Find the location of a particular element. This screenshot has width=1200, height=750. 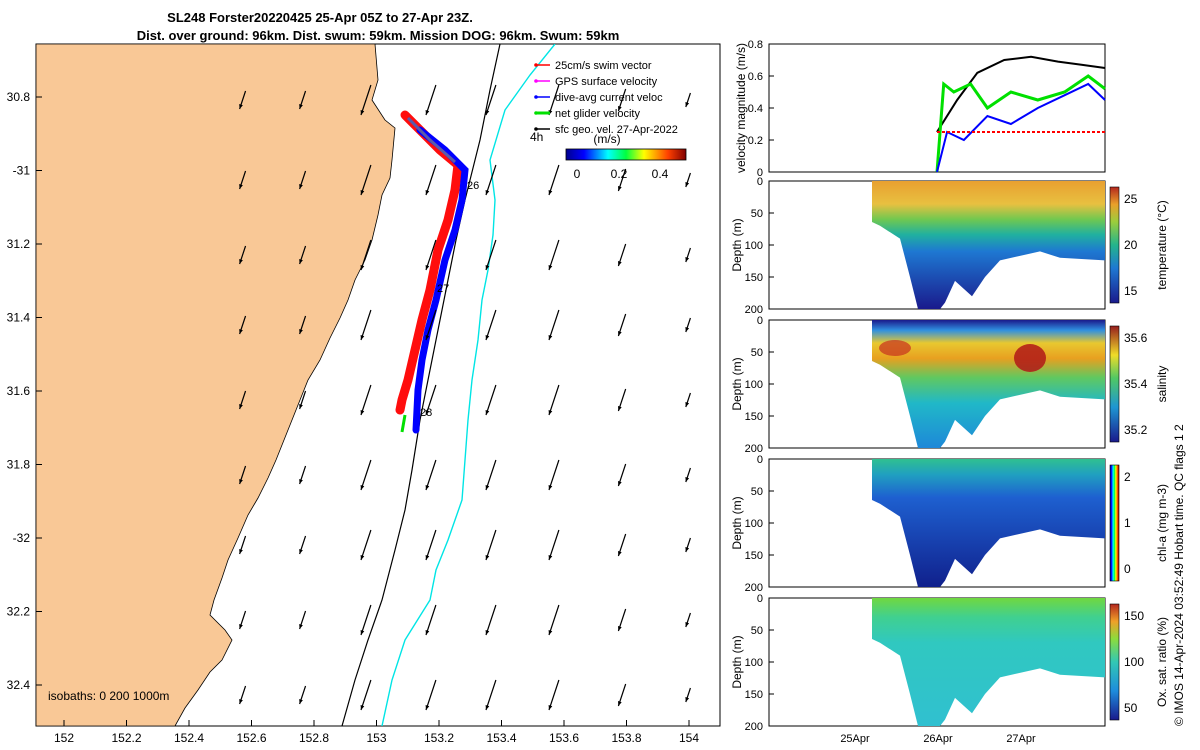

profile-data is located at coordinates (988, 245).